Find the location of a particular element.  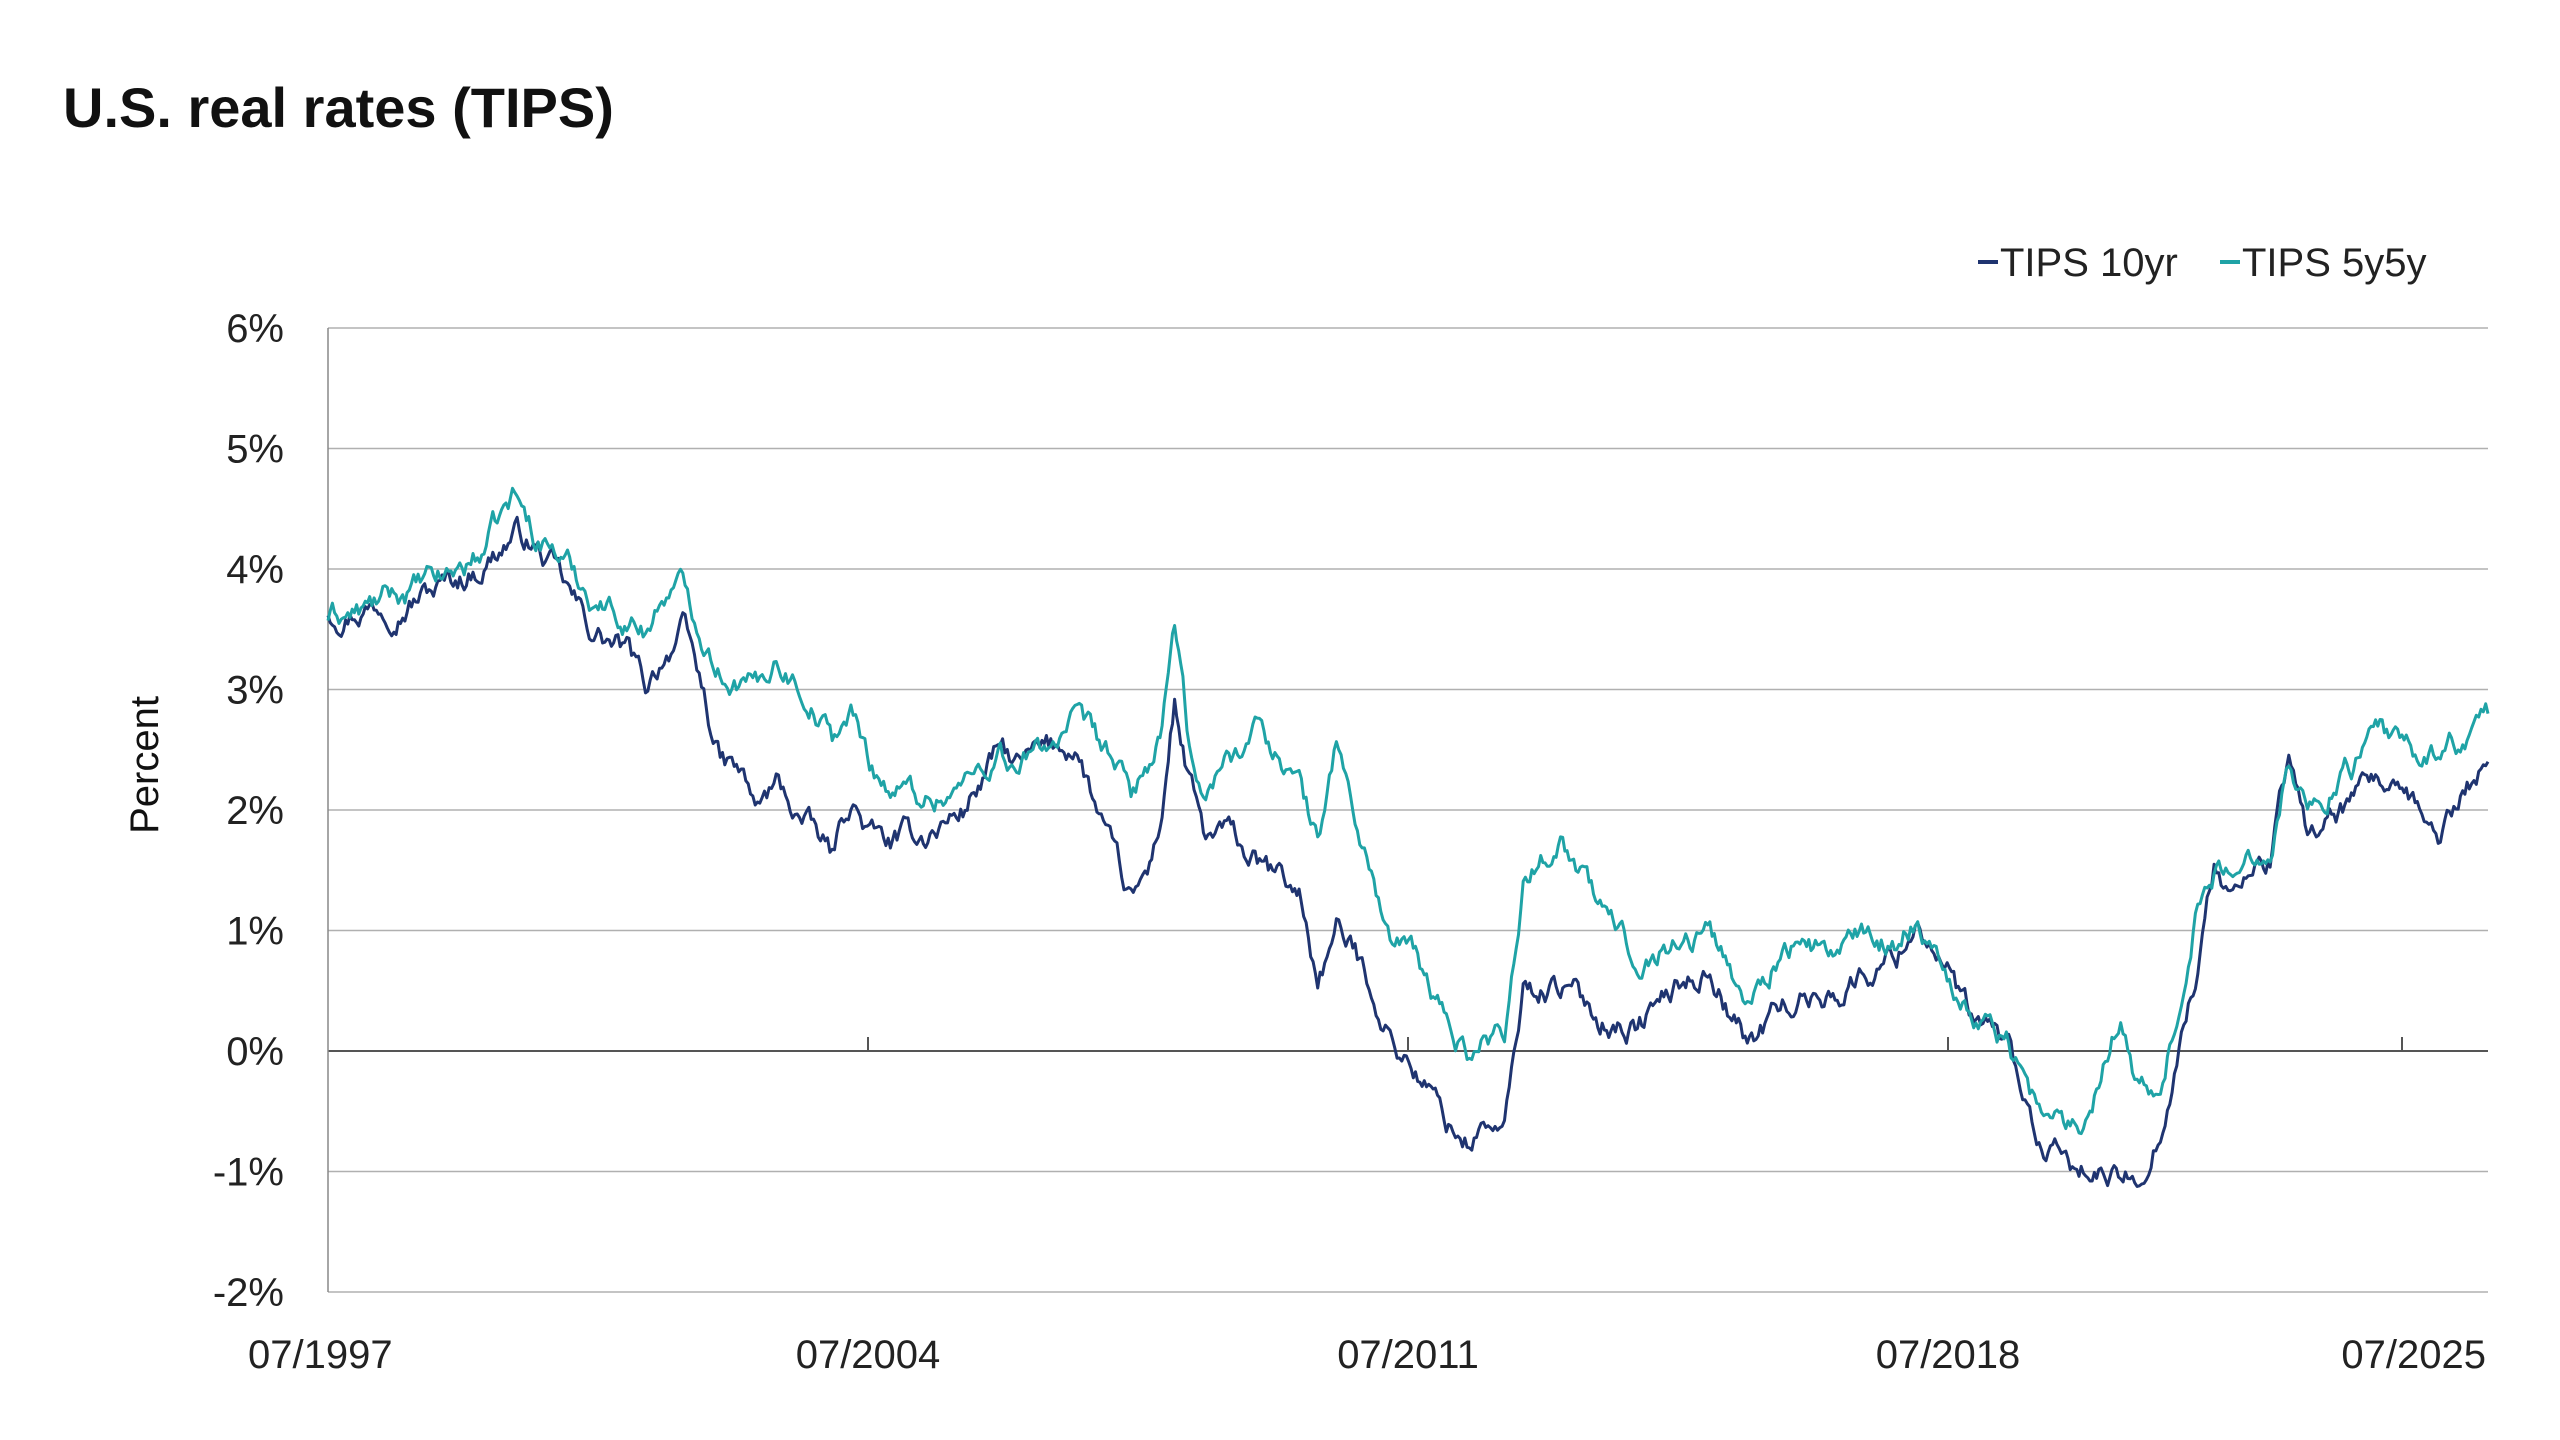

x-tick-label: 07/2011 is located at coordinates (1408, 1355).